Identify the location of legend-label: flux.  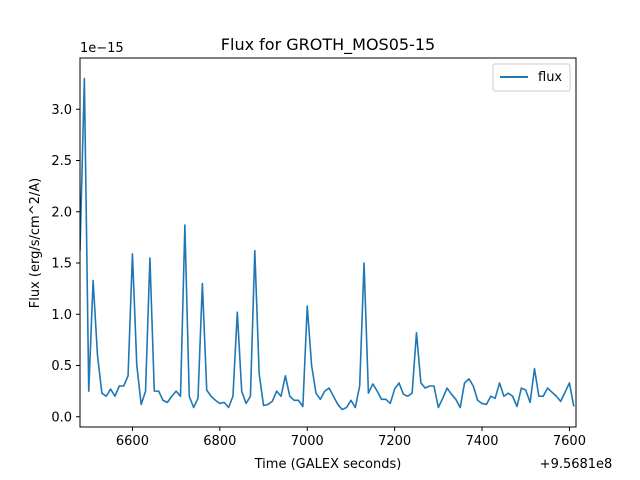
(550, 77).